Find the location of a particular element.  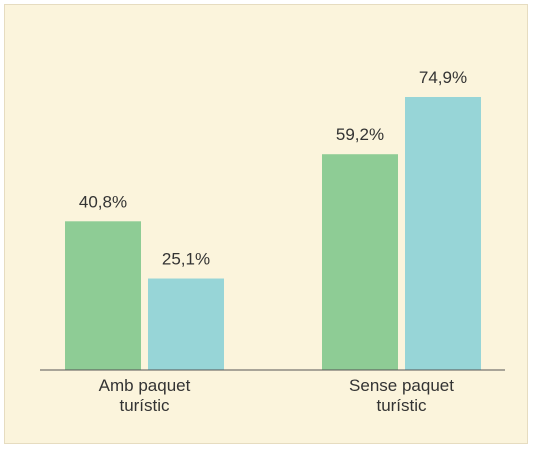

x-tick-label: Amb paquet turístic is located at coordinates (144, 395).